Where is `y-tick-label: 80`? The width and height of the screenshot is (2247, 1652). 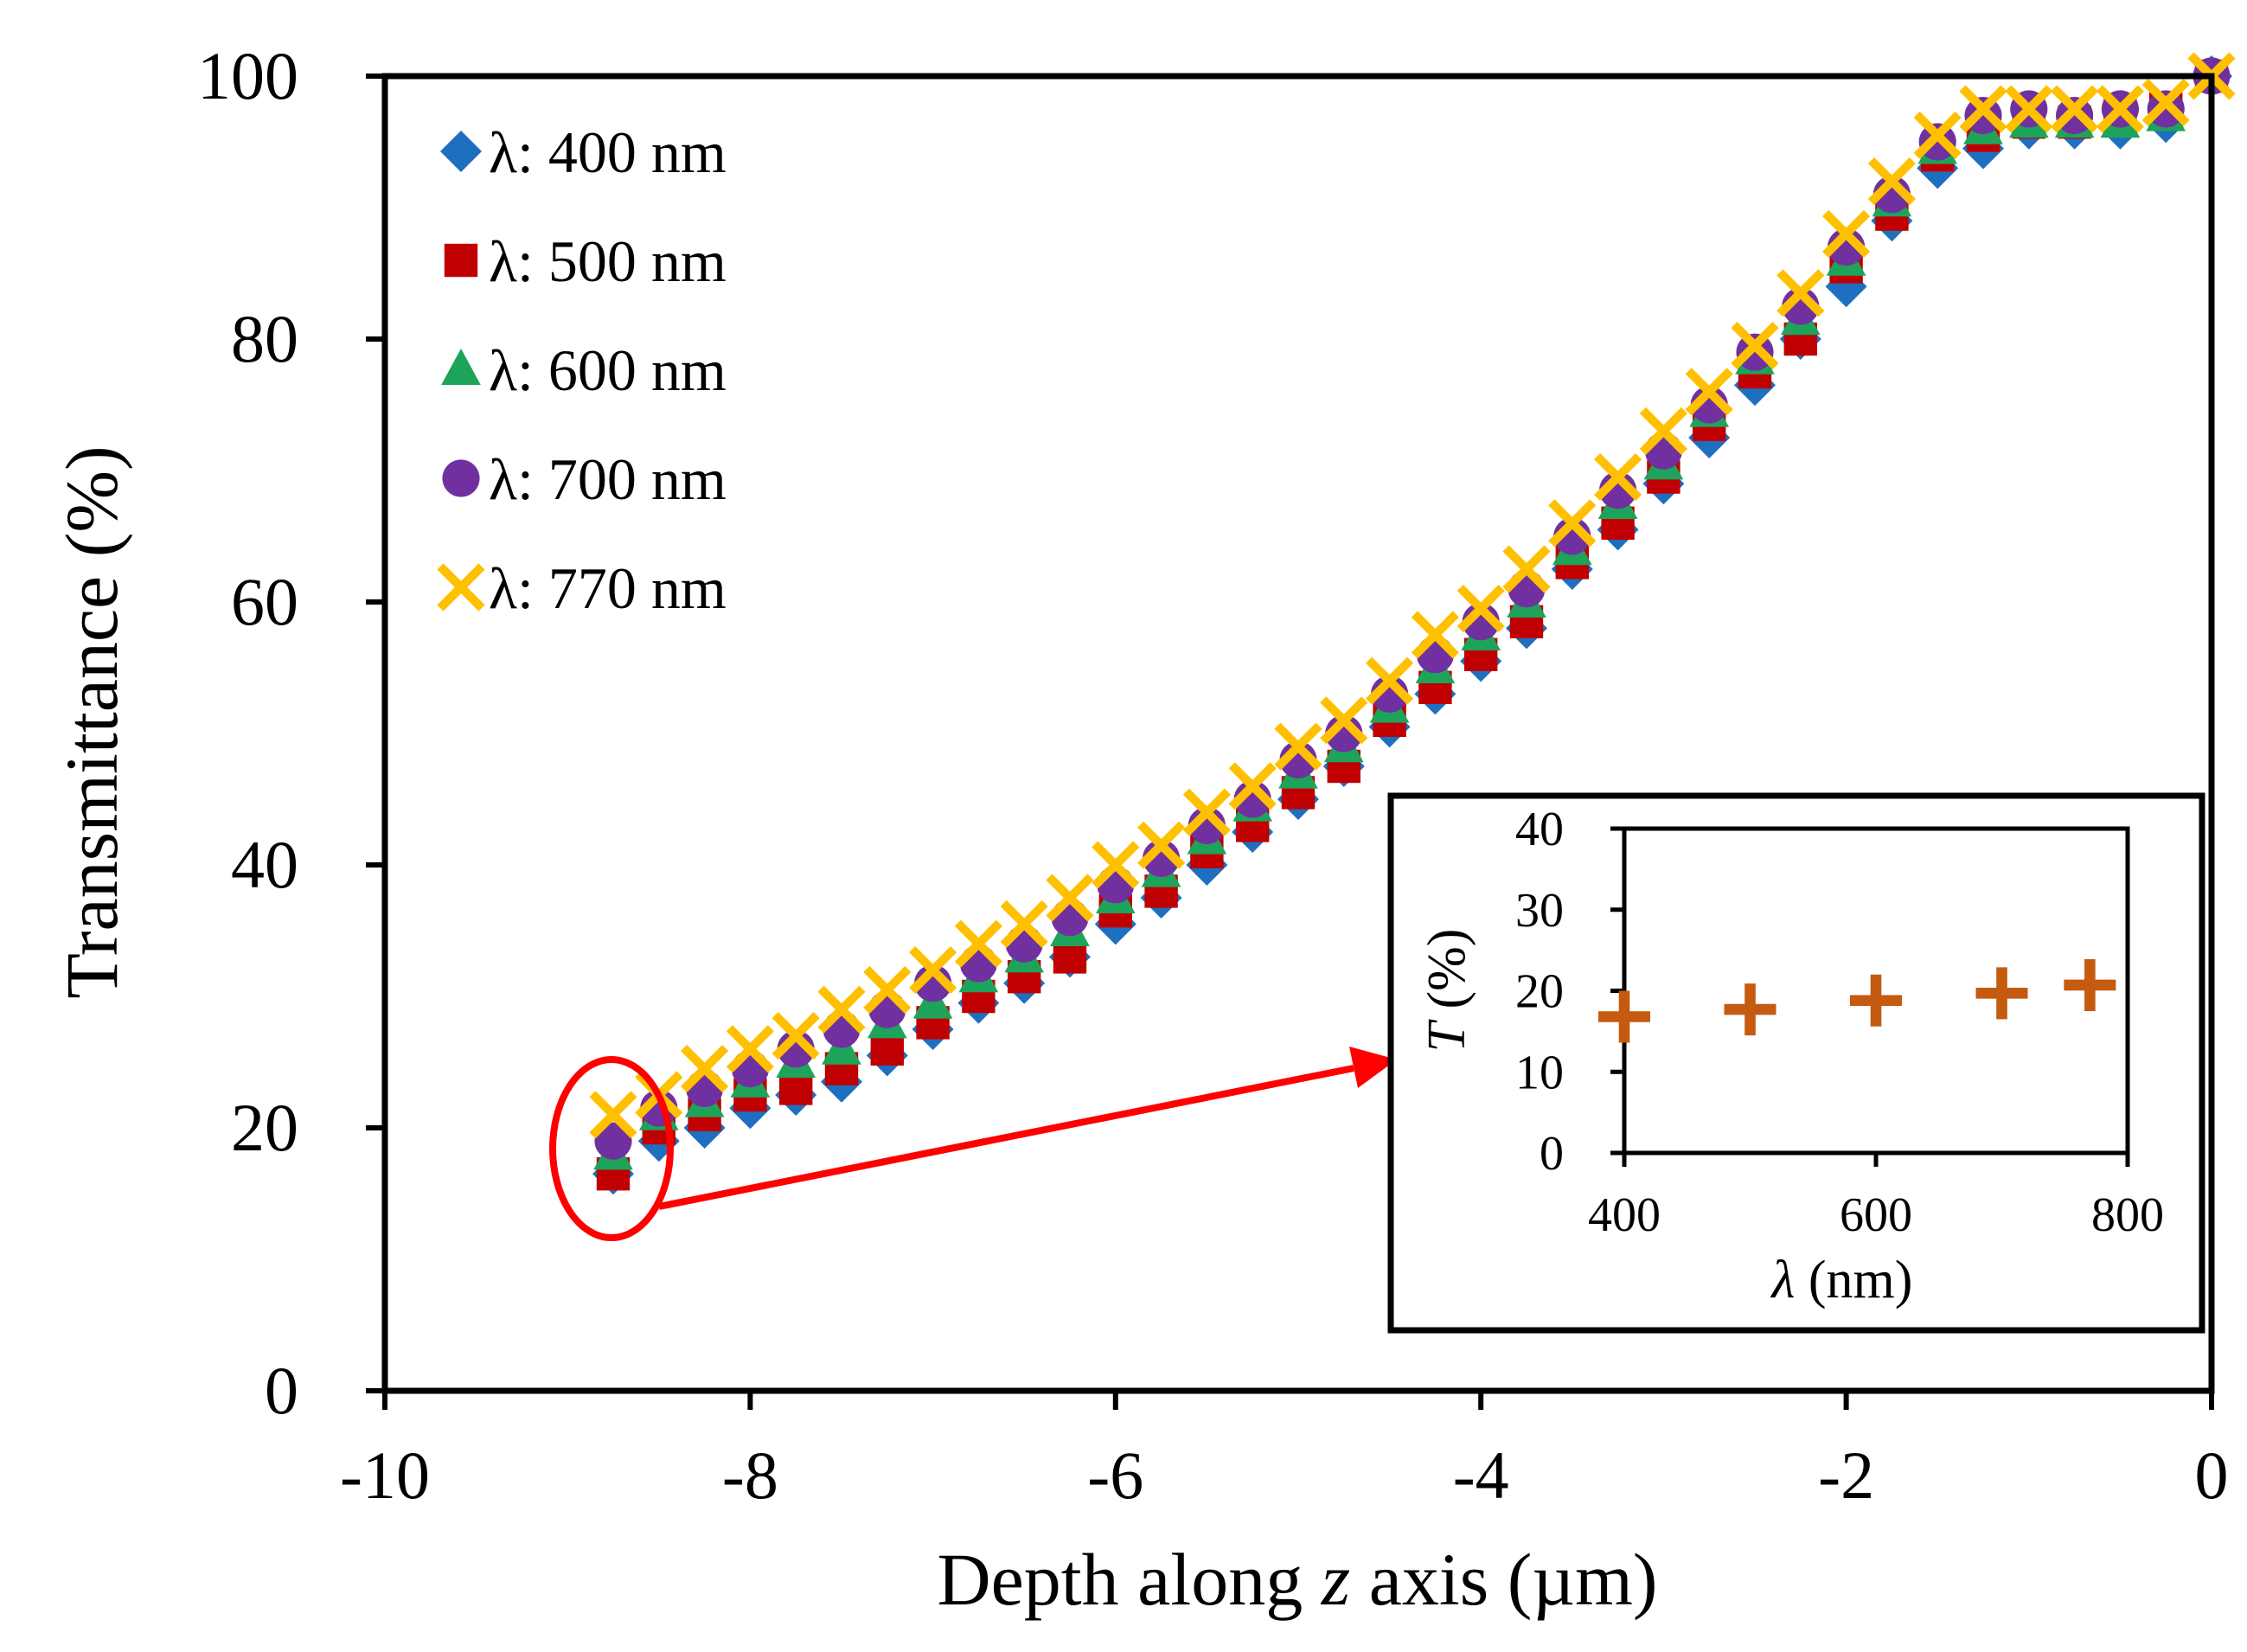
y-tick-label: 80 is located at coordinates (264, 338).